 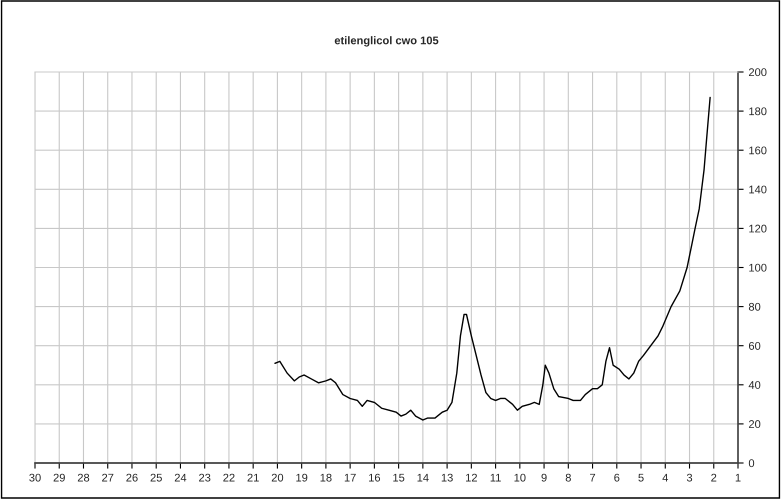 What do you see at coordinates (751, 463) in the screenshot?
I see `y-tick-label: 0` at bounding box center [751, 463].